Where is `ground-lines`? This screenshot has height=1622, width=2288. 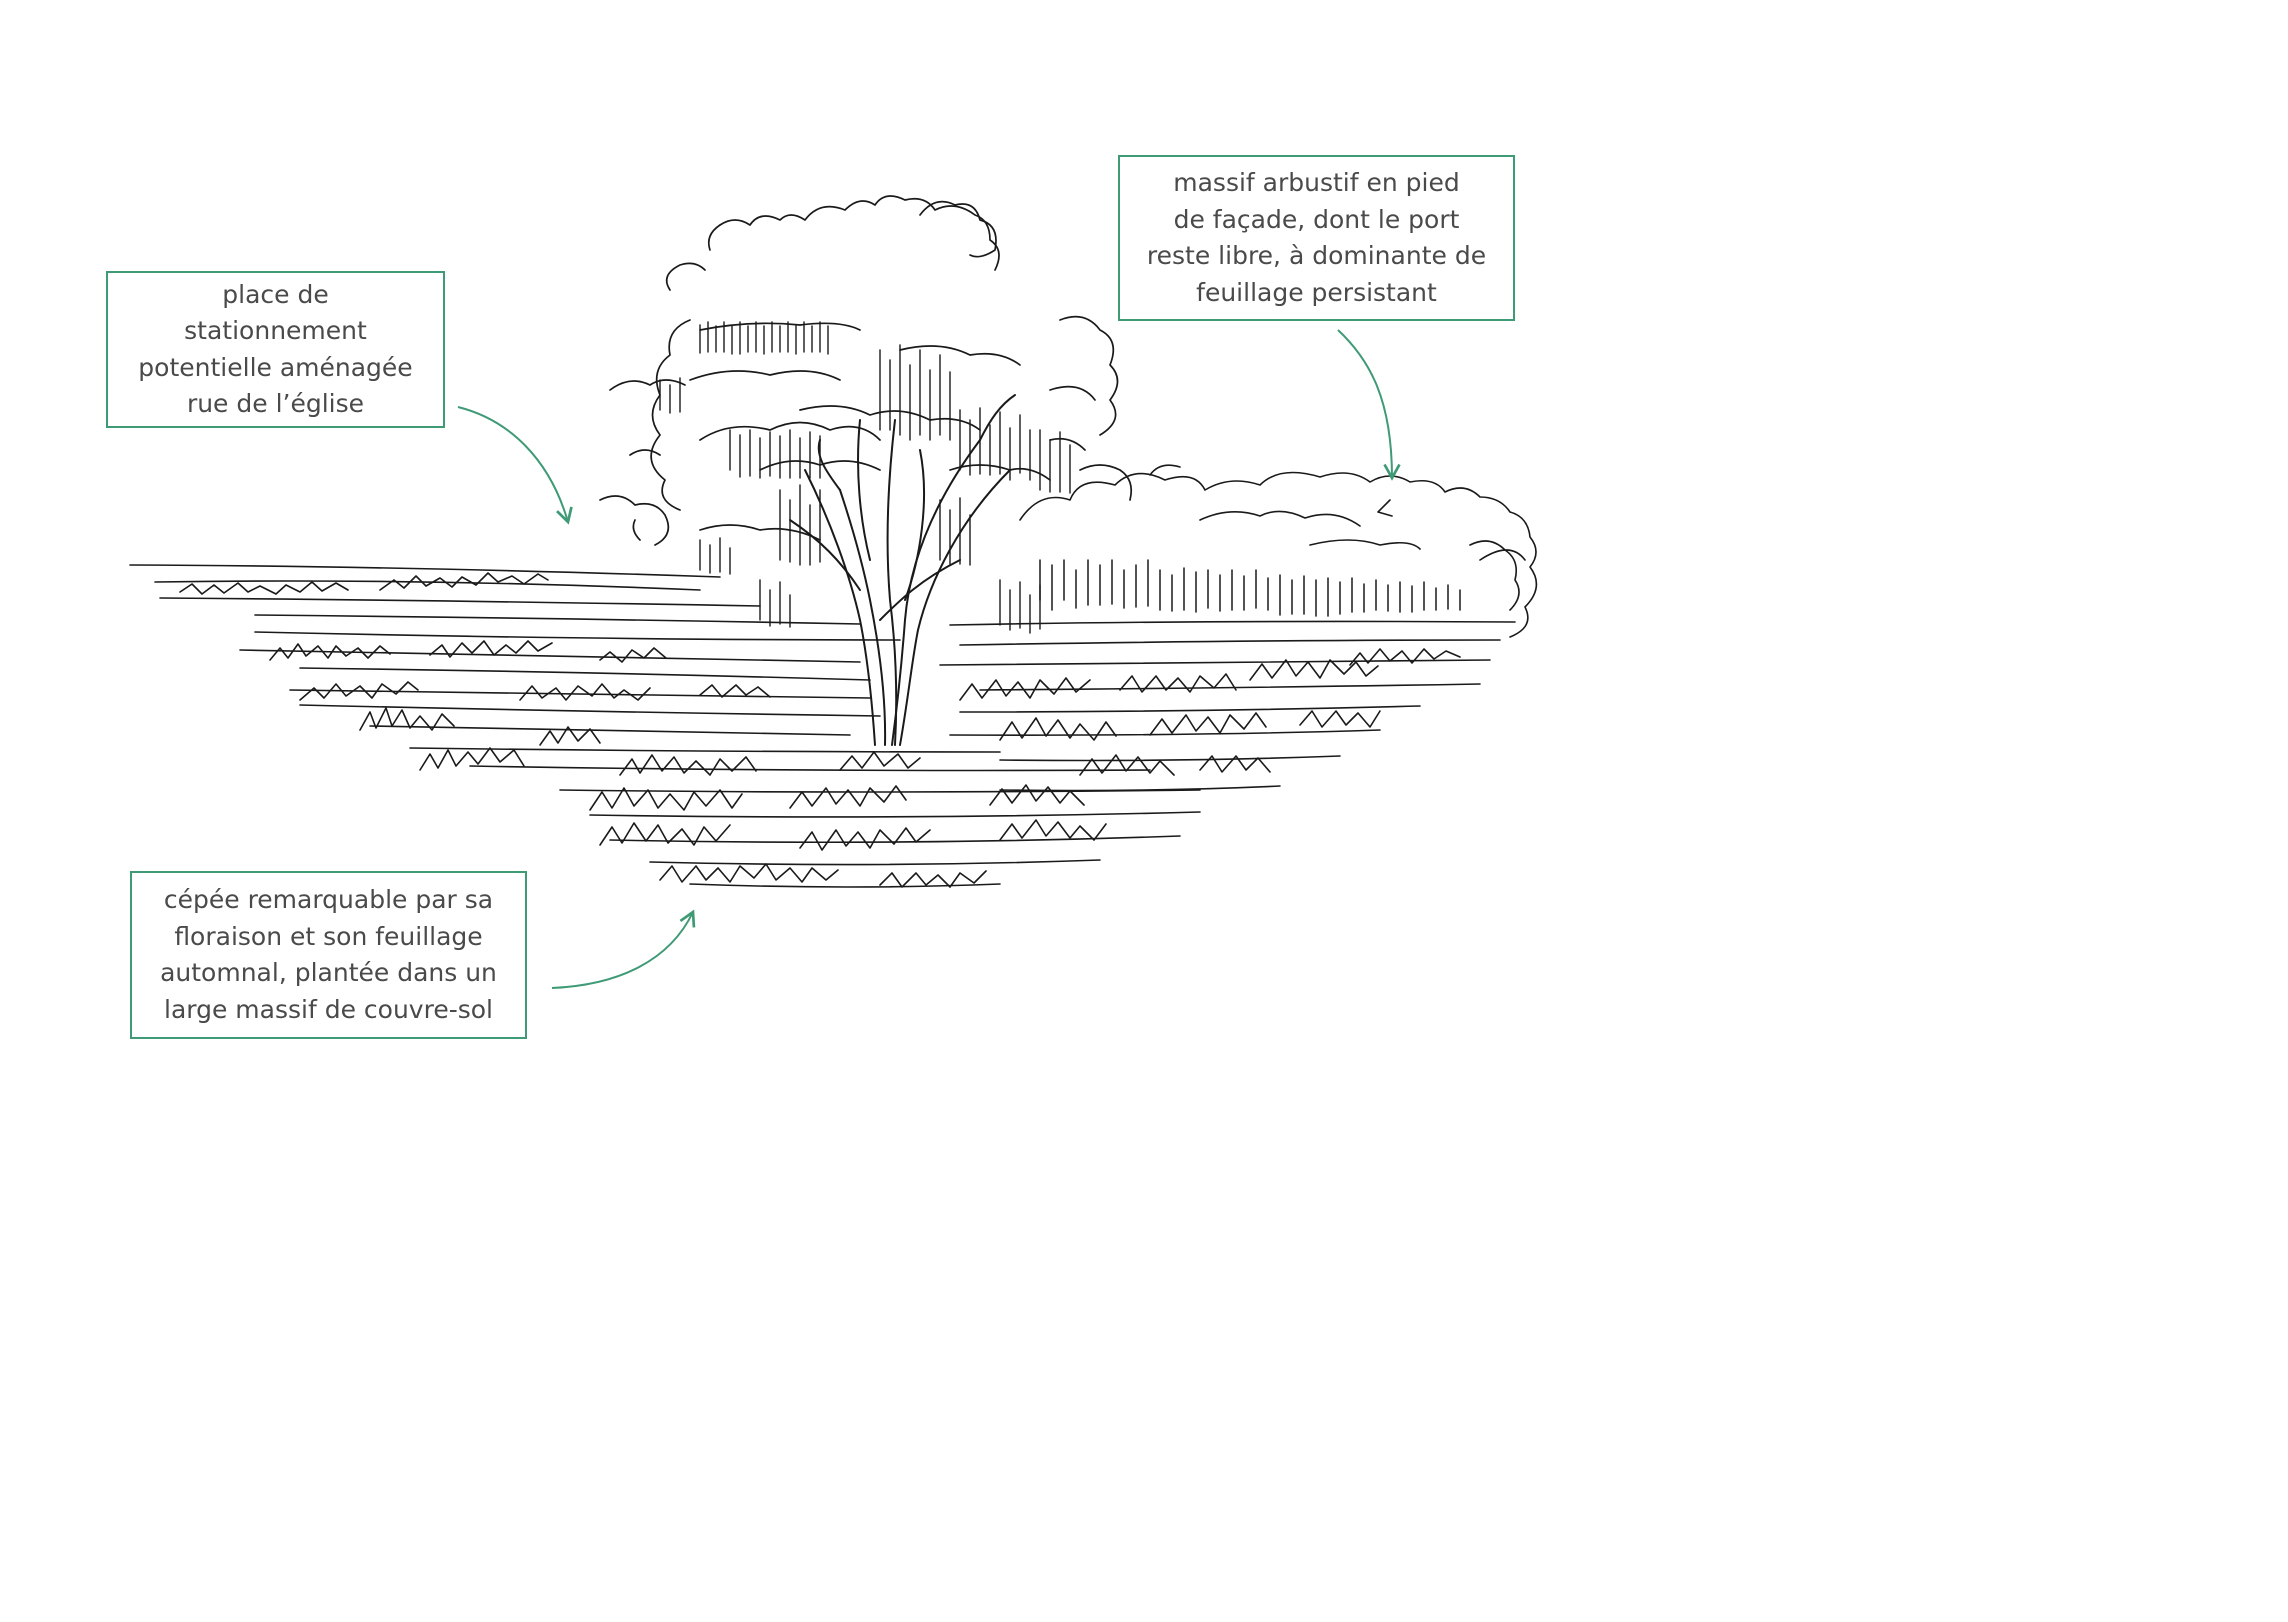 ground-lines is located at coordinates (822, 726).